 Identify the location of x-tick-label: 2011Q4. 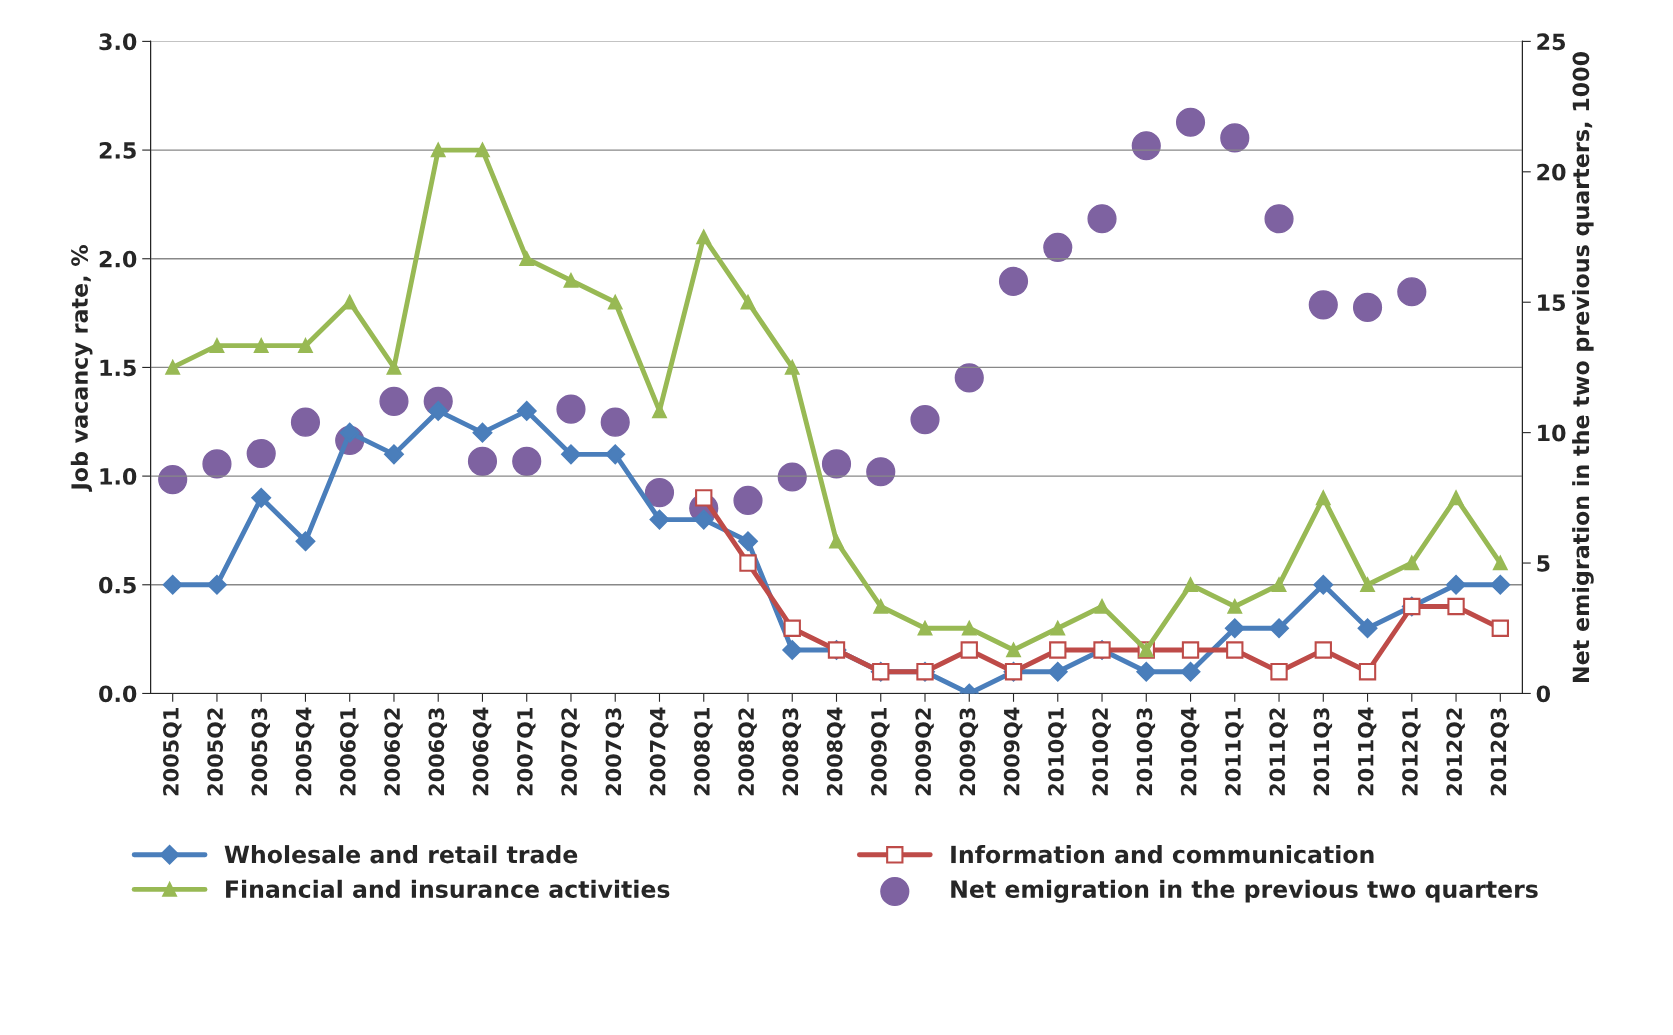
(1367, 751).